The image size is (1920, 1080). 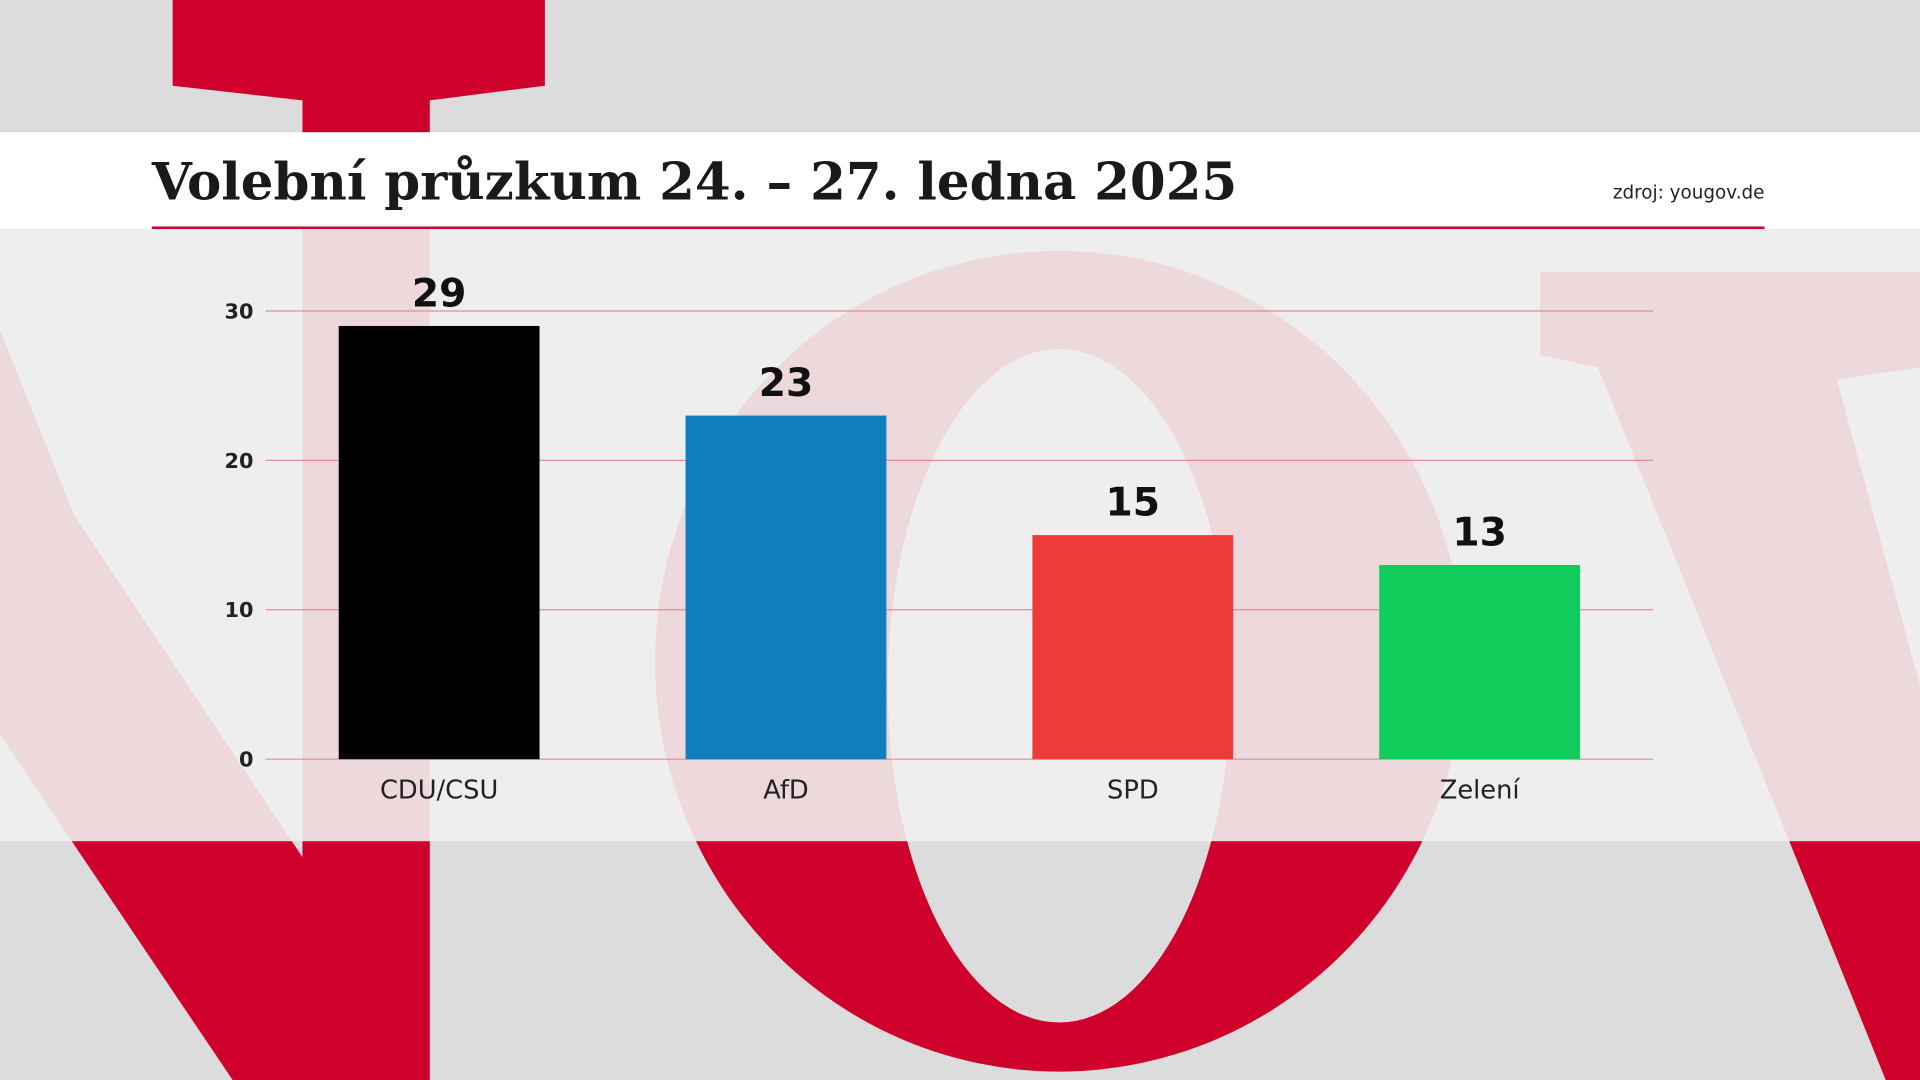 I want to click on x-tick-label: SPD, so click(x=1133, y=790).